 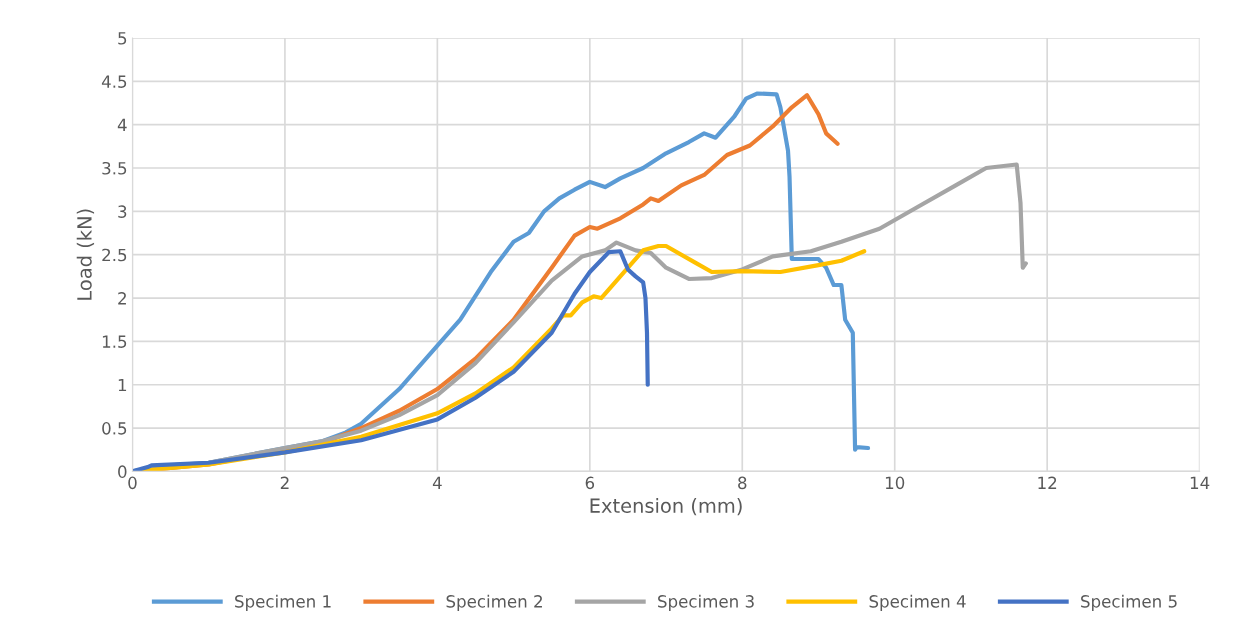 What do you see at coordinates (666, 506) in the screenshot?
I see `x-axis-title: Extension (mm)` at bounding box center [666, 506].